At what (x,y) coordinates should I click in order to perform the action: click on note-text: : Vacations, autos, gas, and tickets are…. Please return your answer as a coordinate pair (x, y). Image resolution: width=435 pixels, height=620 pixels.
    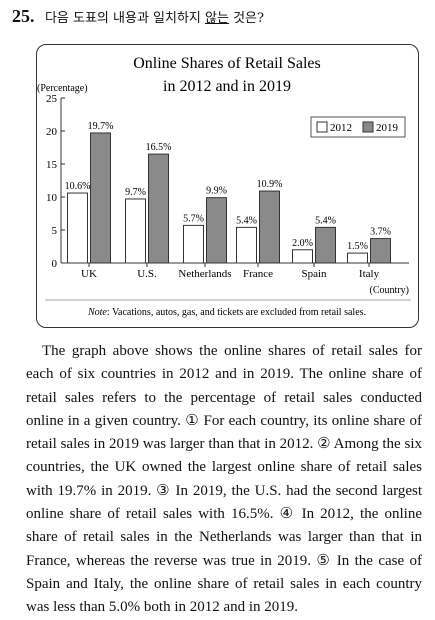
    Looking at the image, I should click on (236, 312).